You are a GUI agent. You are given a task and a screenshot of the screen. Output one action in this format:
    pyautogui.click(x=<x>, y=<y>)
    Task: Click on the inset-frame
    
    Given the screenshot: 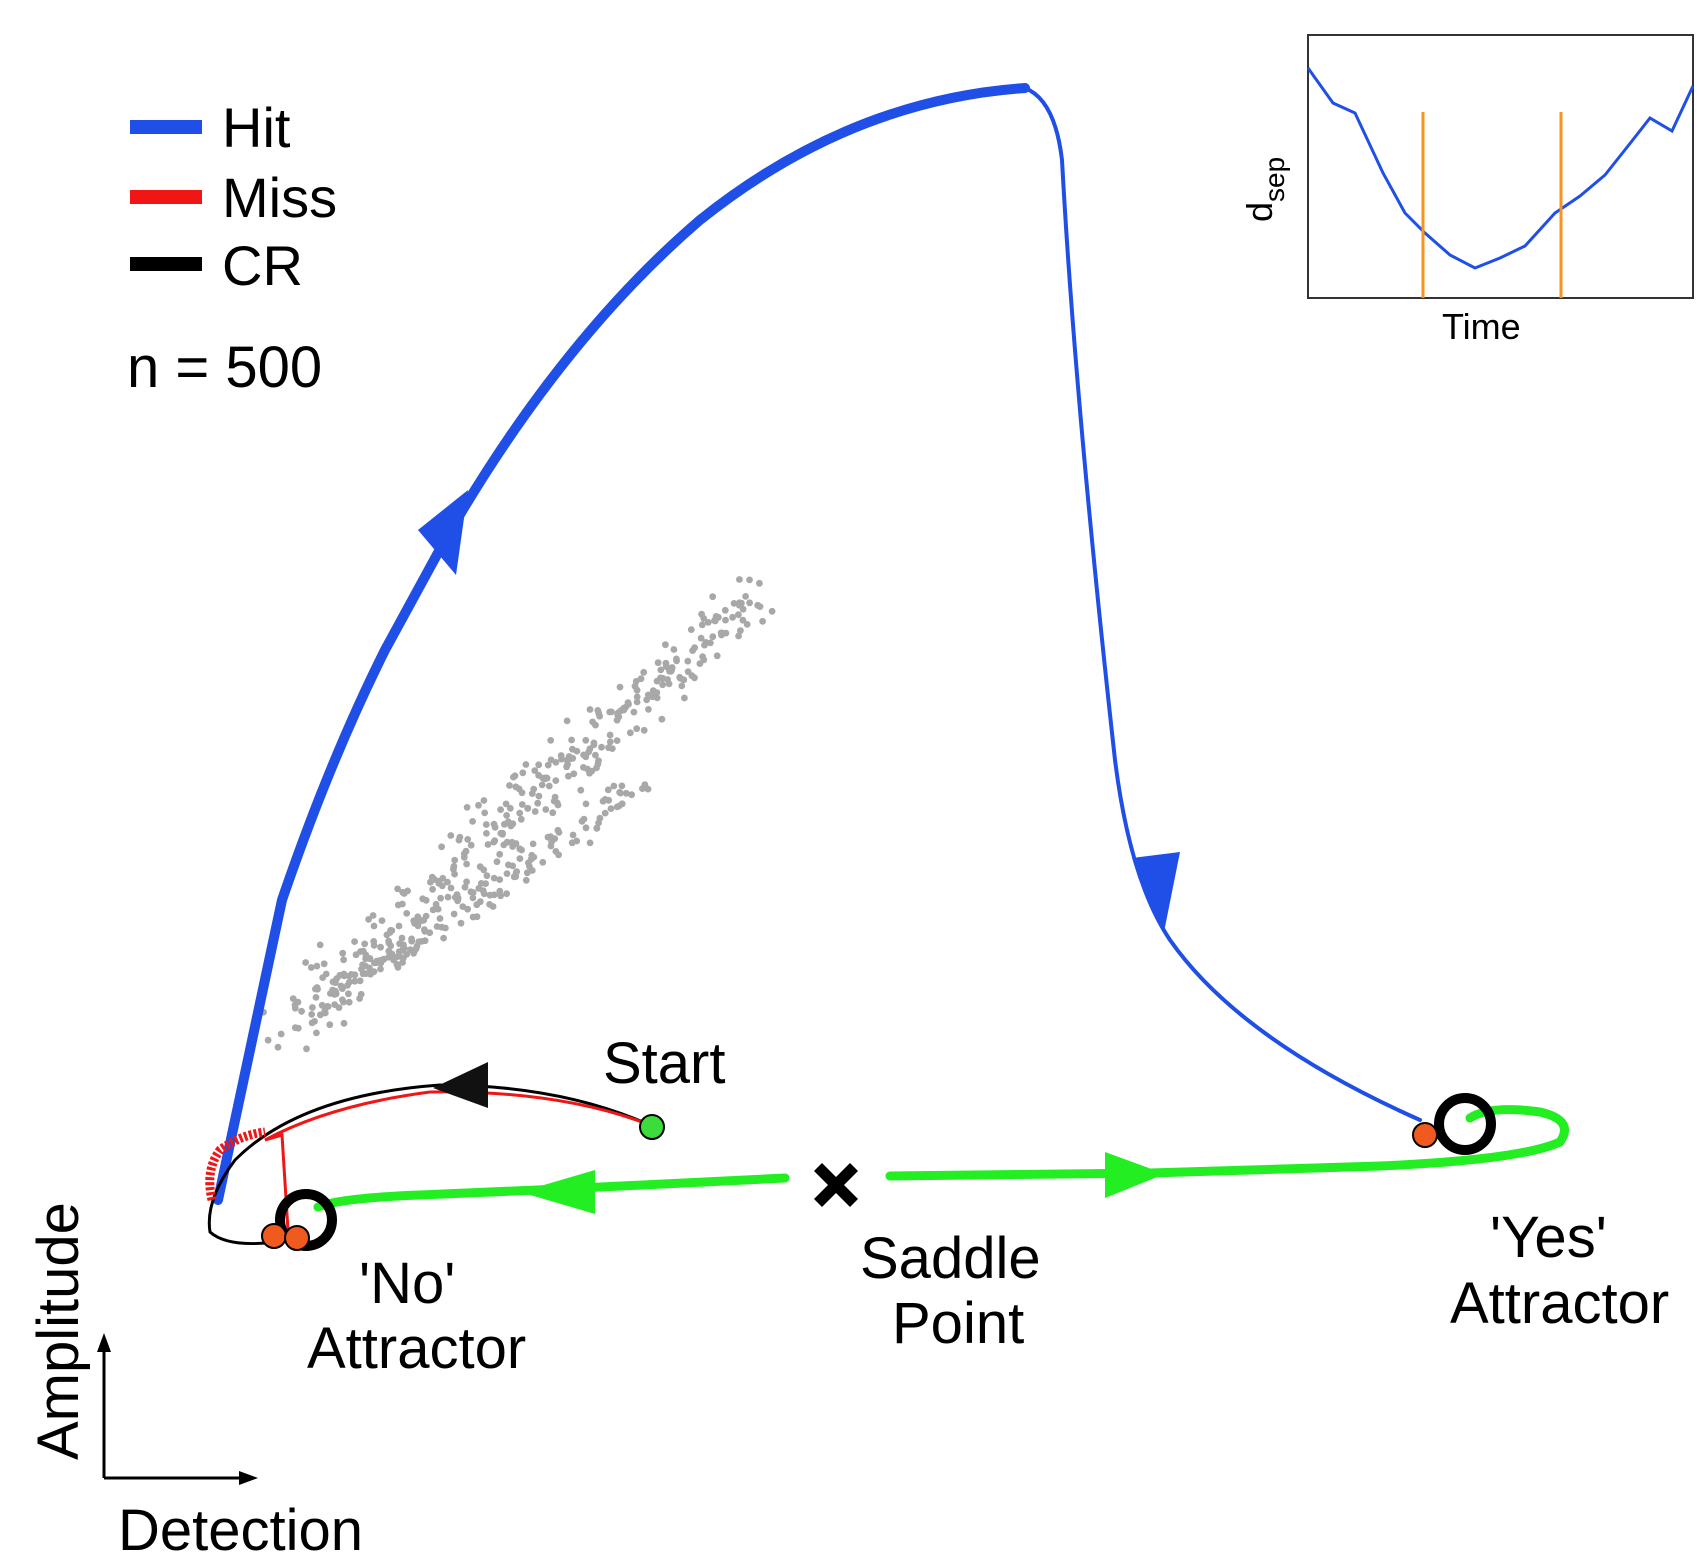 What is the action you would take?
    pyautogui.click(x=1500, y=166)
    